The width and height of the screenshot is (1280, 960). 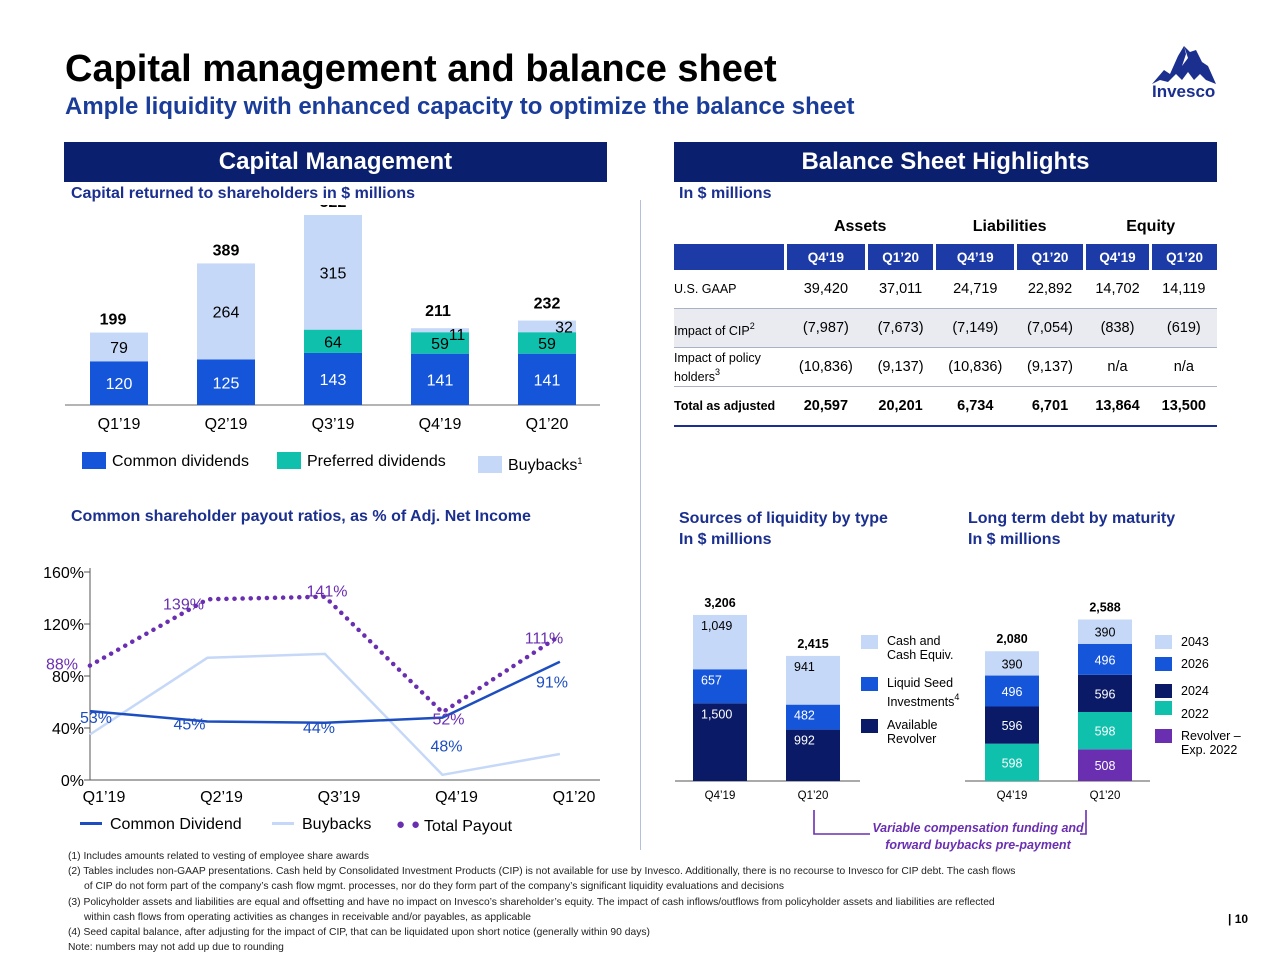 What do you see at coordinates (580, 461) in the screenshot?
I see `footnote-marker: 1` at bounding box center [580, 461].